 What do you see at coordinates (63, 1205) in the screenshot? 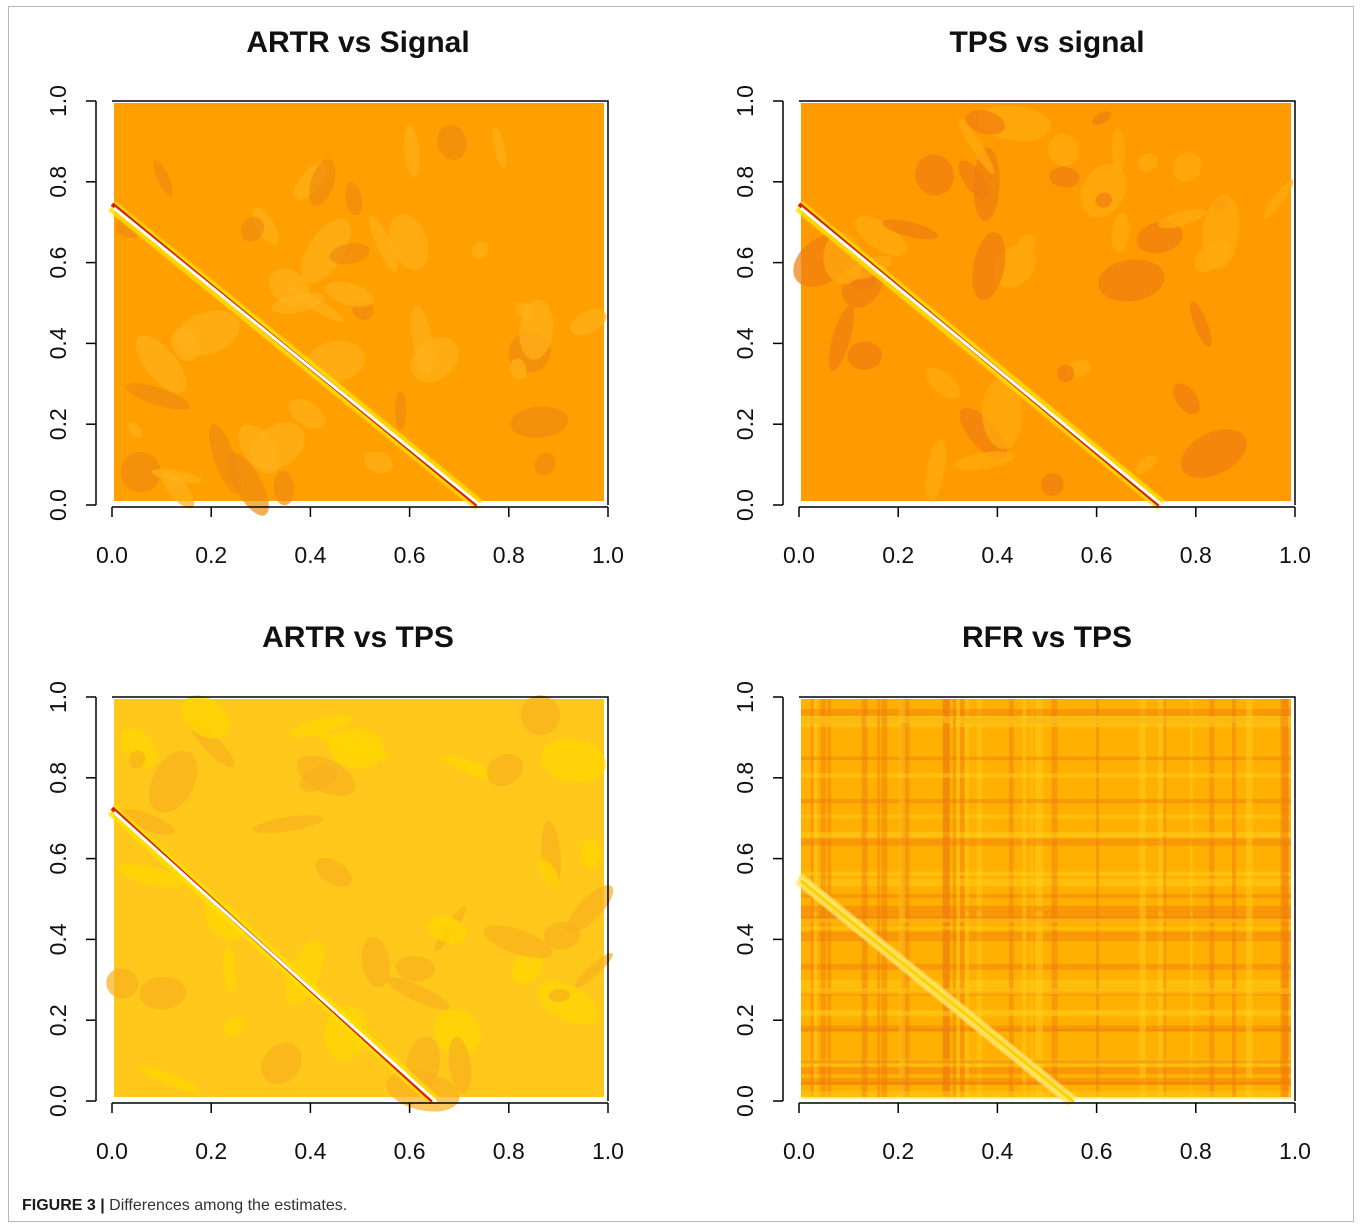
I see `figure-caption-label: FIGURE 3 |` at bounding box center [63, 1205].